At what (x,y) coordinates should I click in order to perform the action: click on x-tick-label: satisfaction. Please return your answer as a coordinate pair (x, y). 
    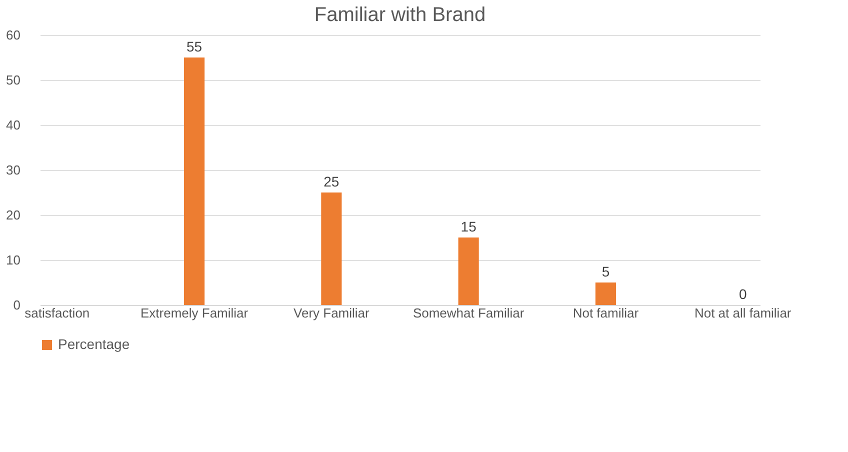
    Looking at the image, I should click on (57, 313).